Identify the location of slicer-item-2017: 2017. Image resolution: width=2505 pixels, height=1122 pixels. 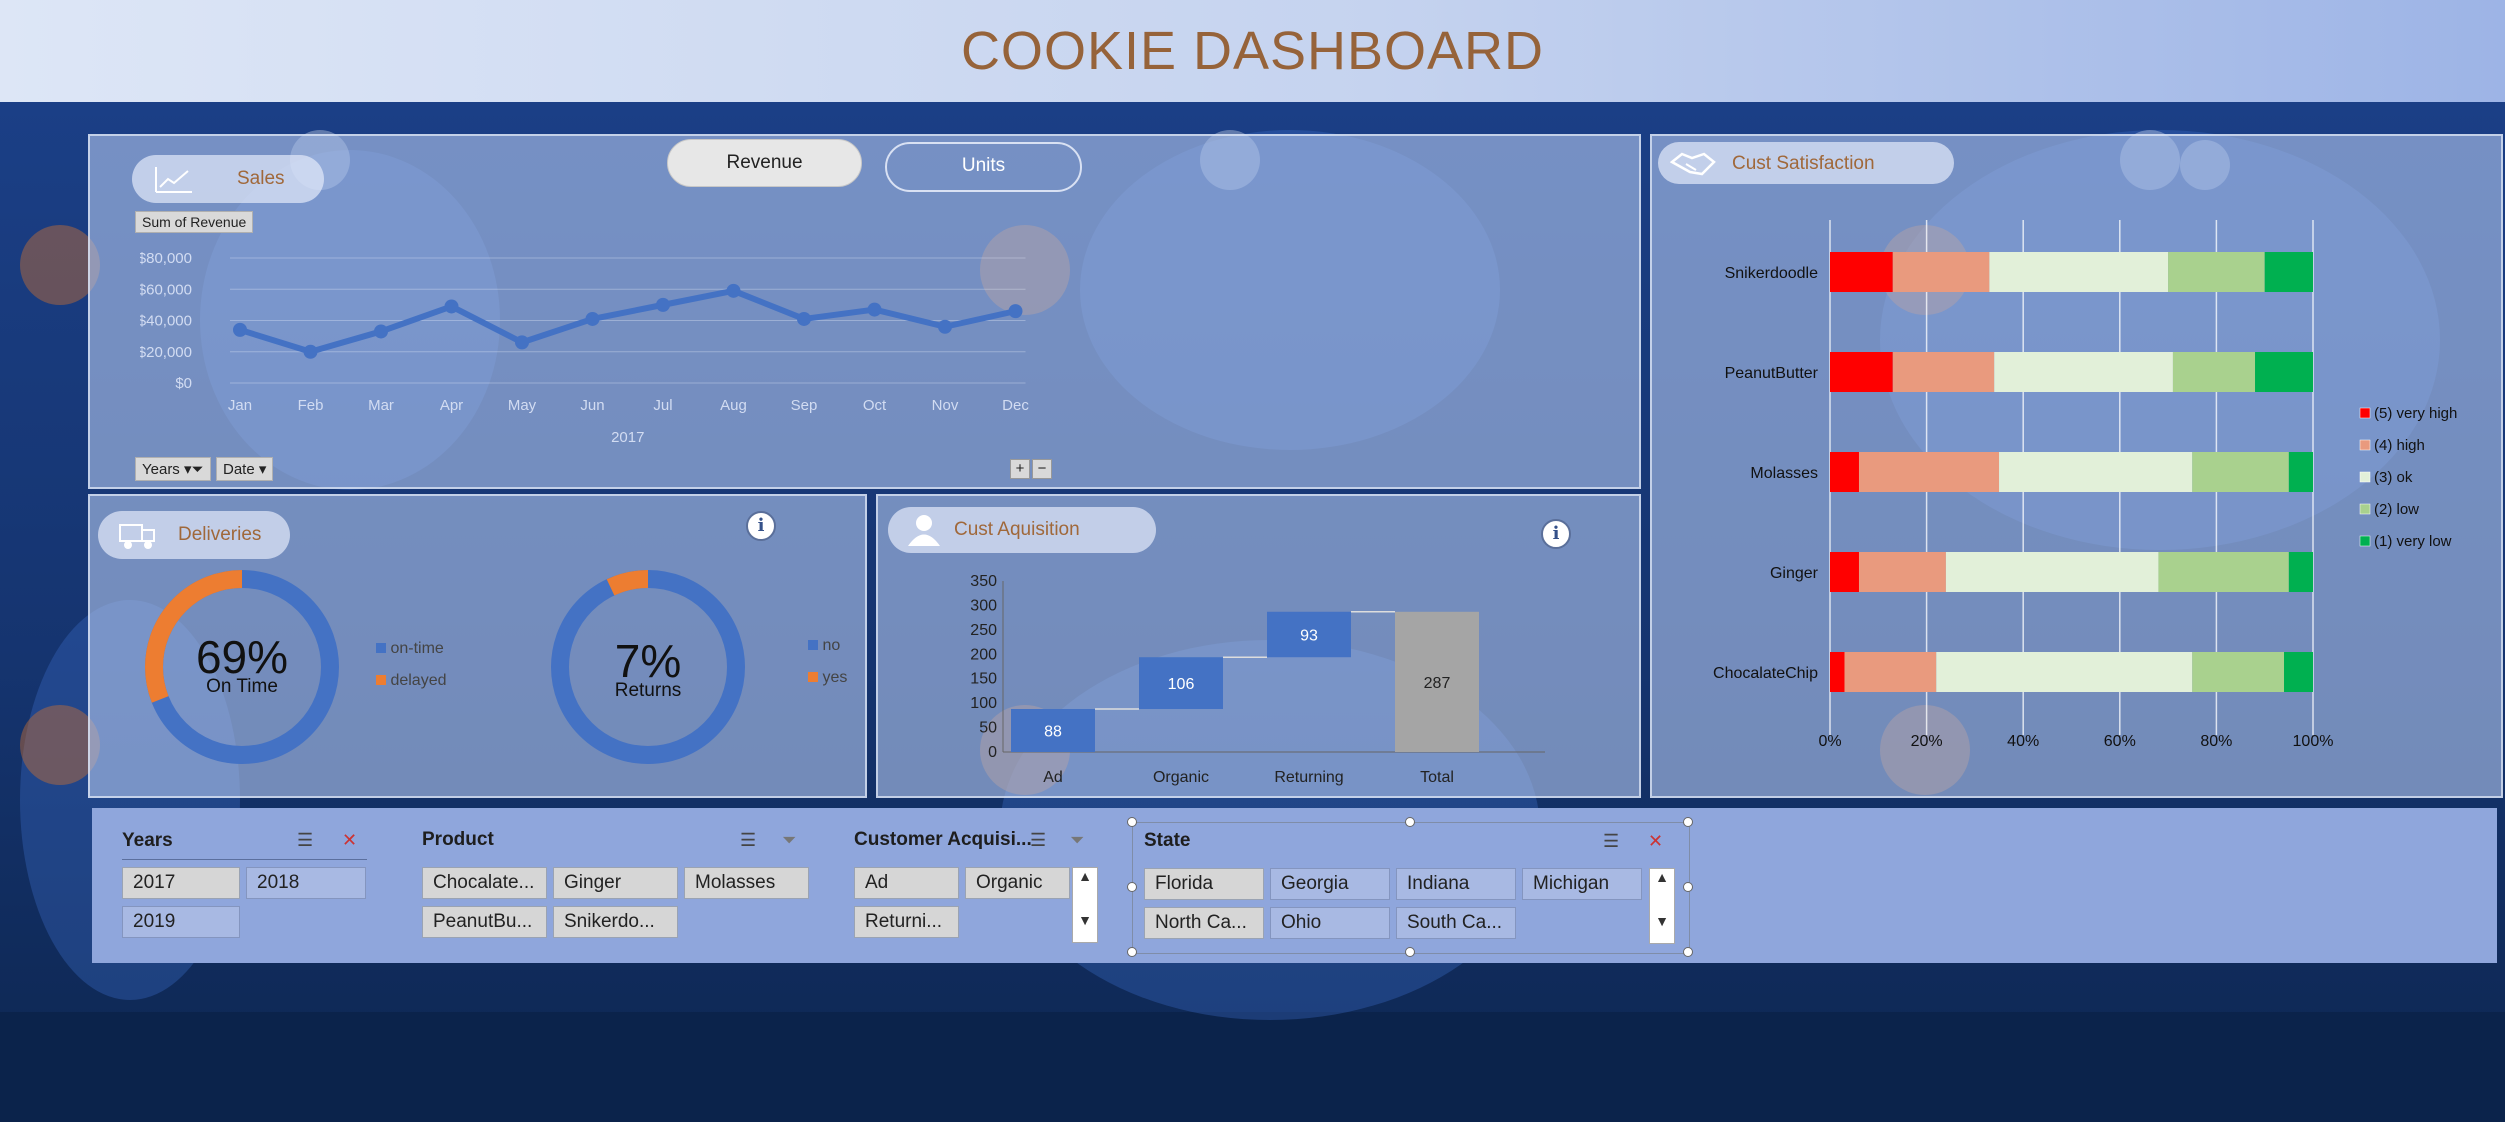
(181, 883).